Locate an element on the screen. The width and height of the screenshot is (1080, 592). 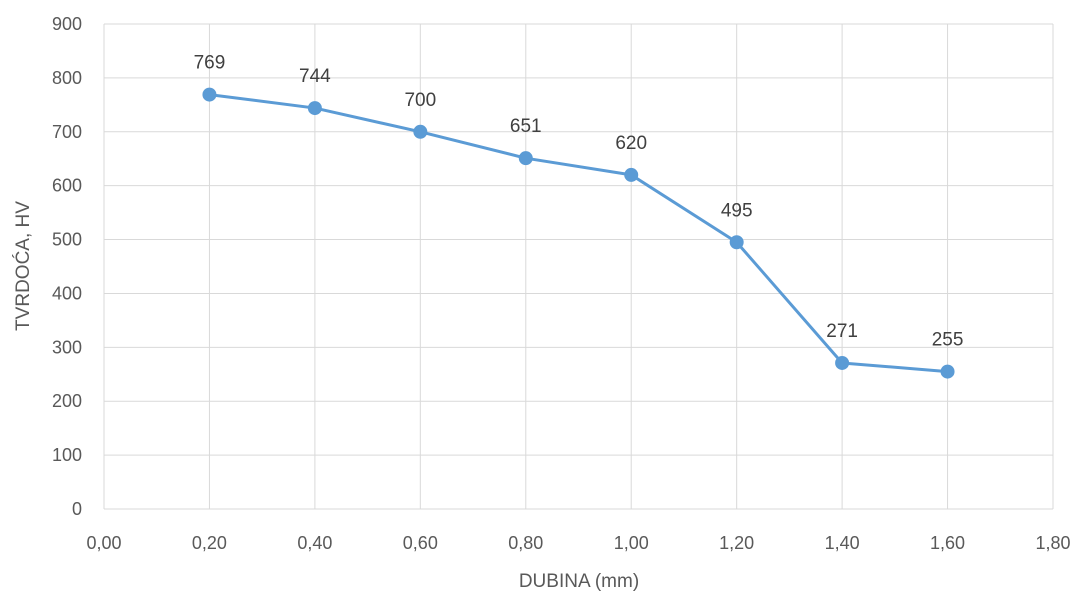
y-tick-label: 400 is located at coordinates (67, 293).